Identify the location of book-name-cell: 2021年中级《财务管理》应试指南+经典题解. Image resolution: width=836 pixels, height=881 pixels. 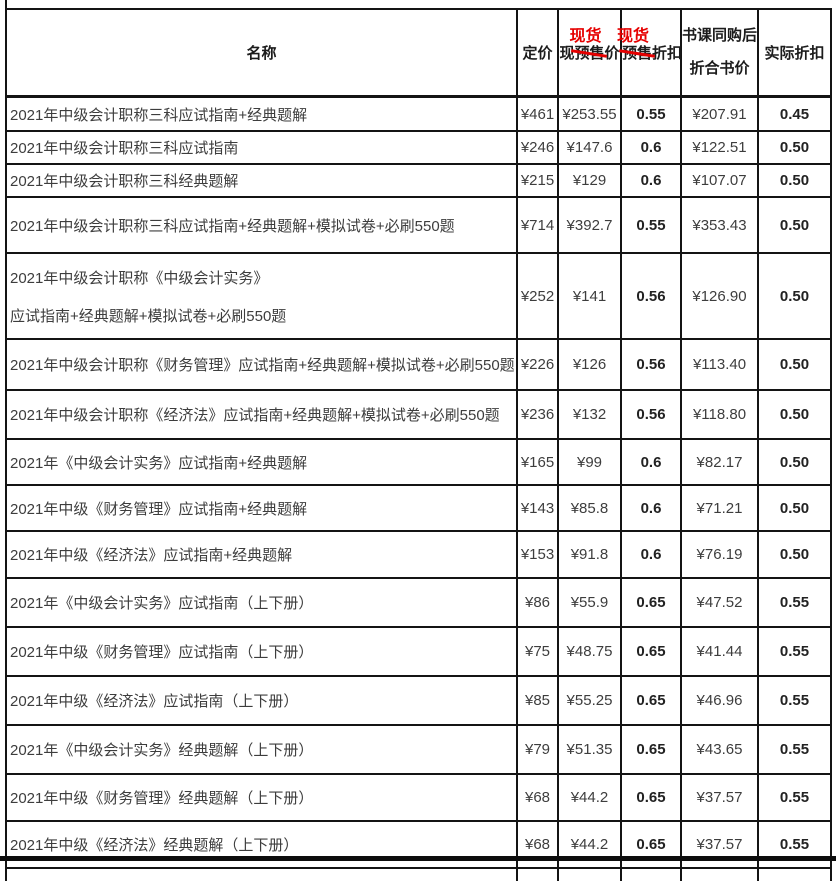
(261, 508).